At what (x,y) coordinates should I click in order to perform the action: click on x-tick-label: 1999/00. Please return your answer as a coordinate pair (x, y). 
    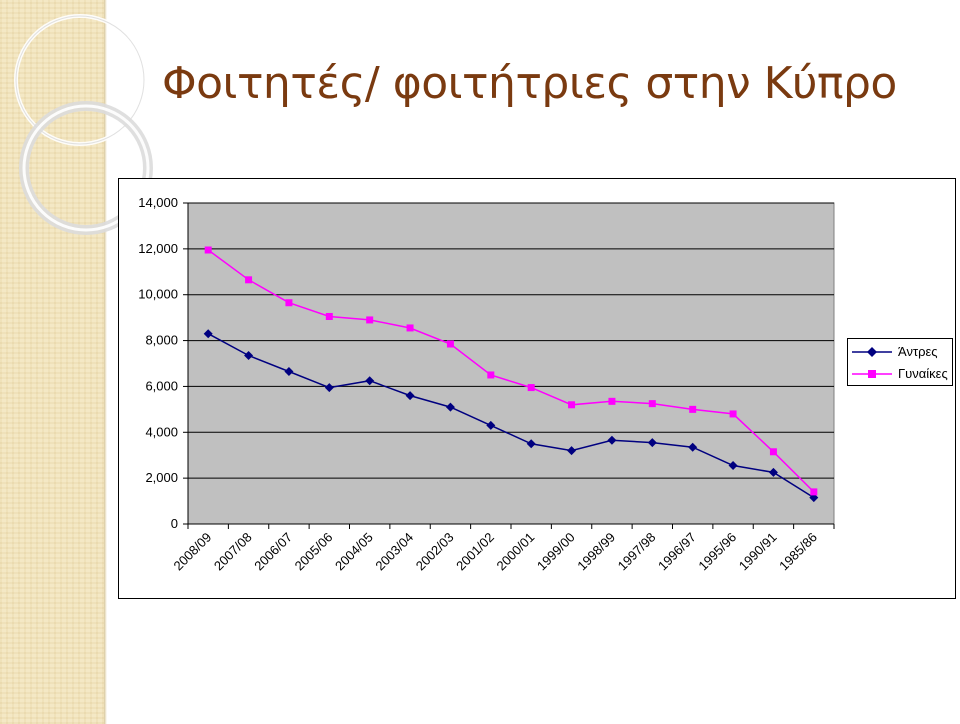
    Looking at the image, I should click on (556, 552).